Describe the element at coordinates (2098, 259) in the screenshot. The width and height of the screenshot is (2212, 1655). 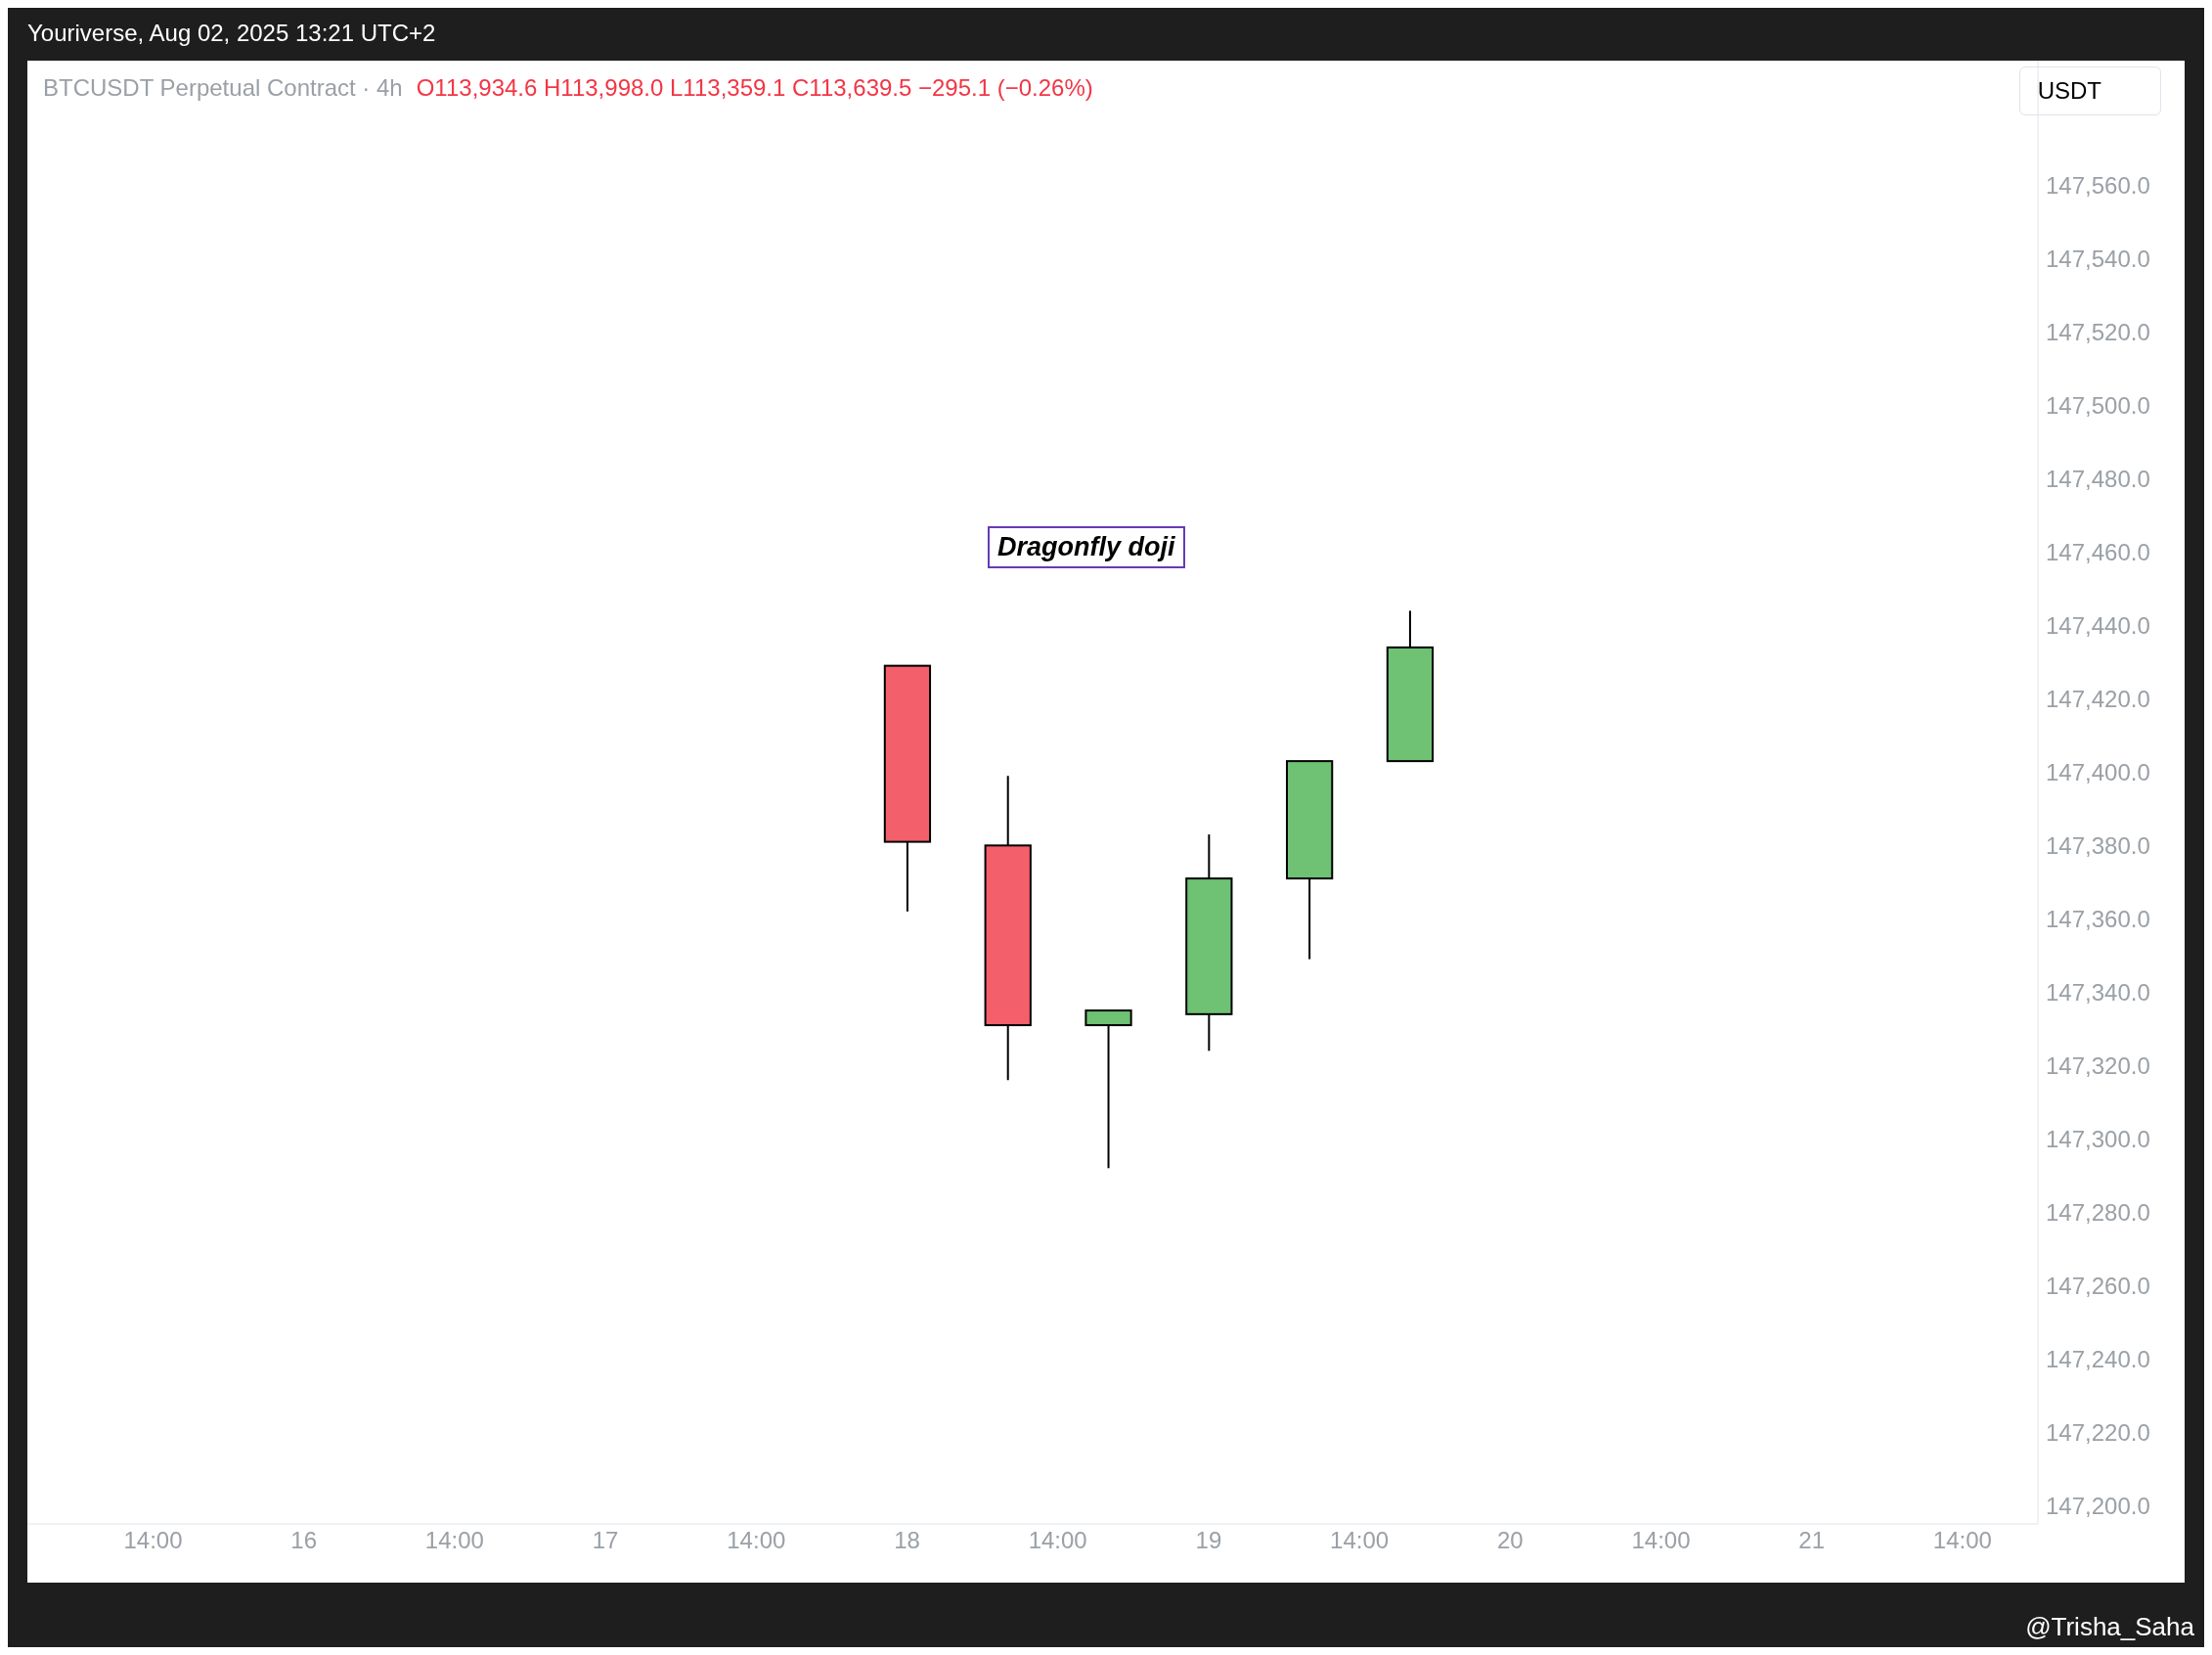
I see `y-tick-label: 147,540.0` at that location.